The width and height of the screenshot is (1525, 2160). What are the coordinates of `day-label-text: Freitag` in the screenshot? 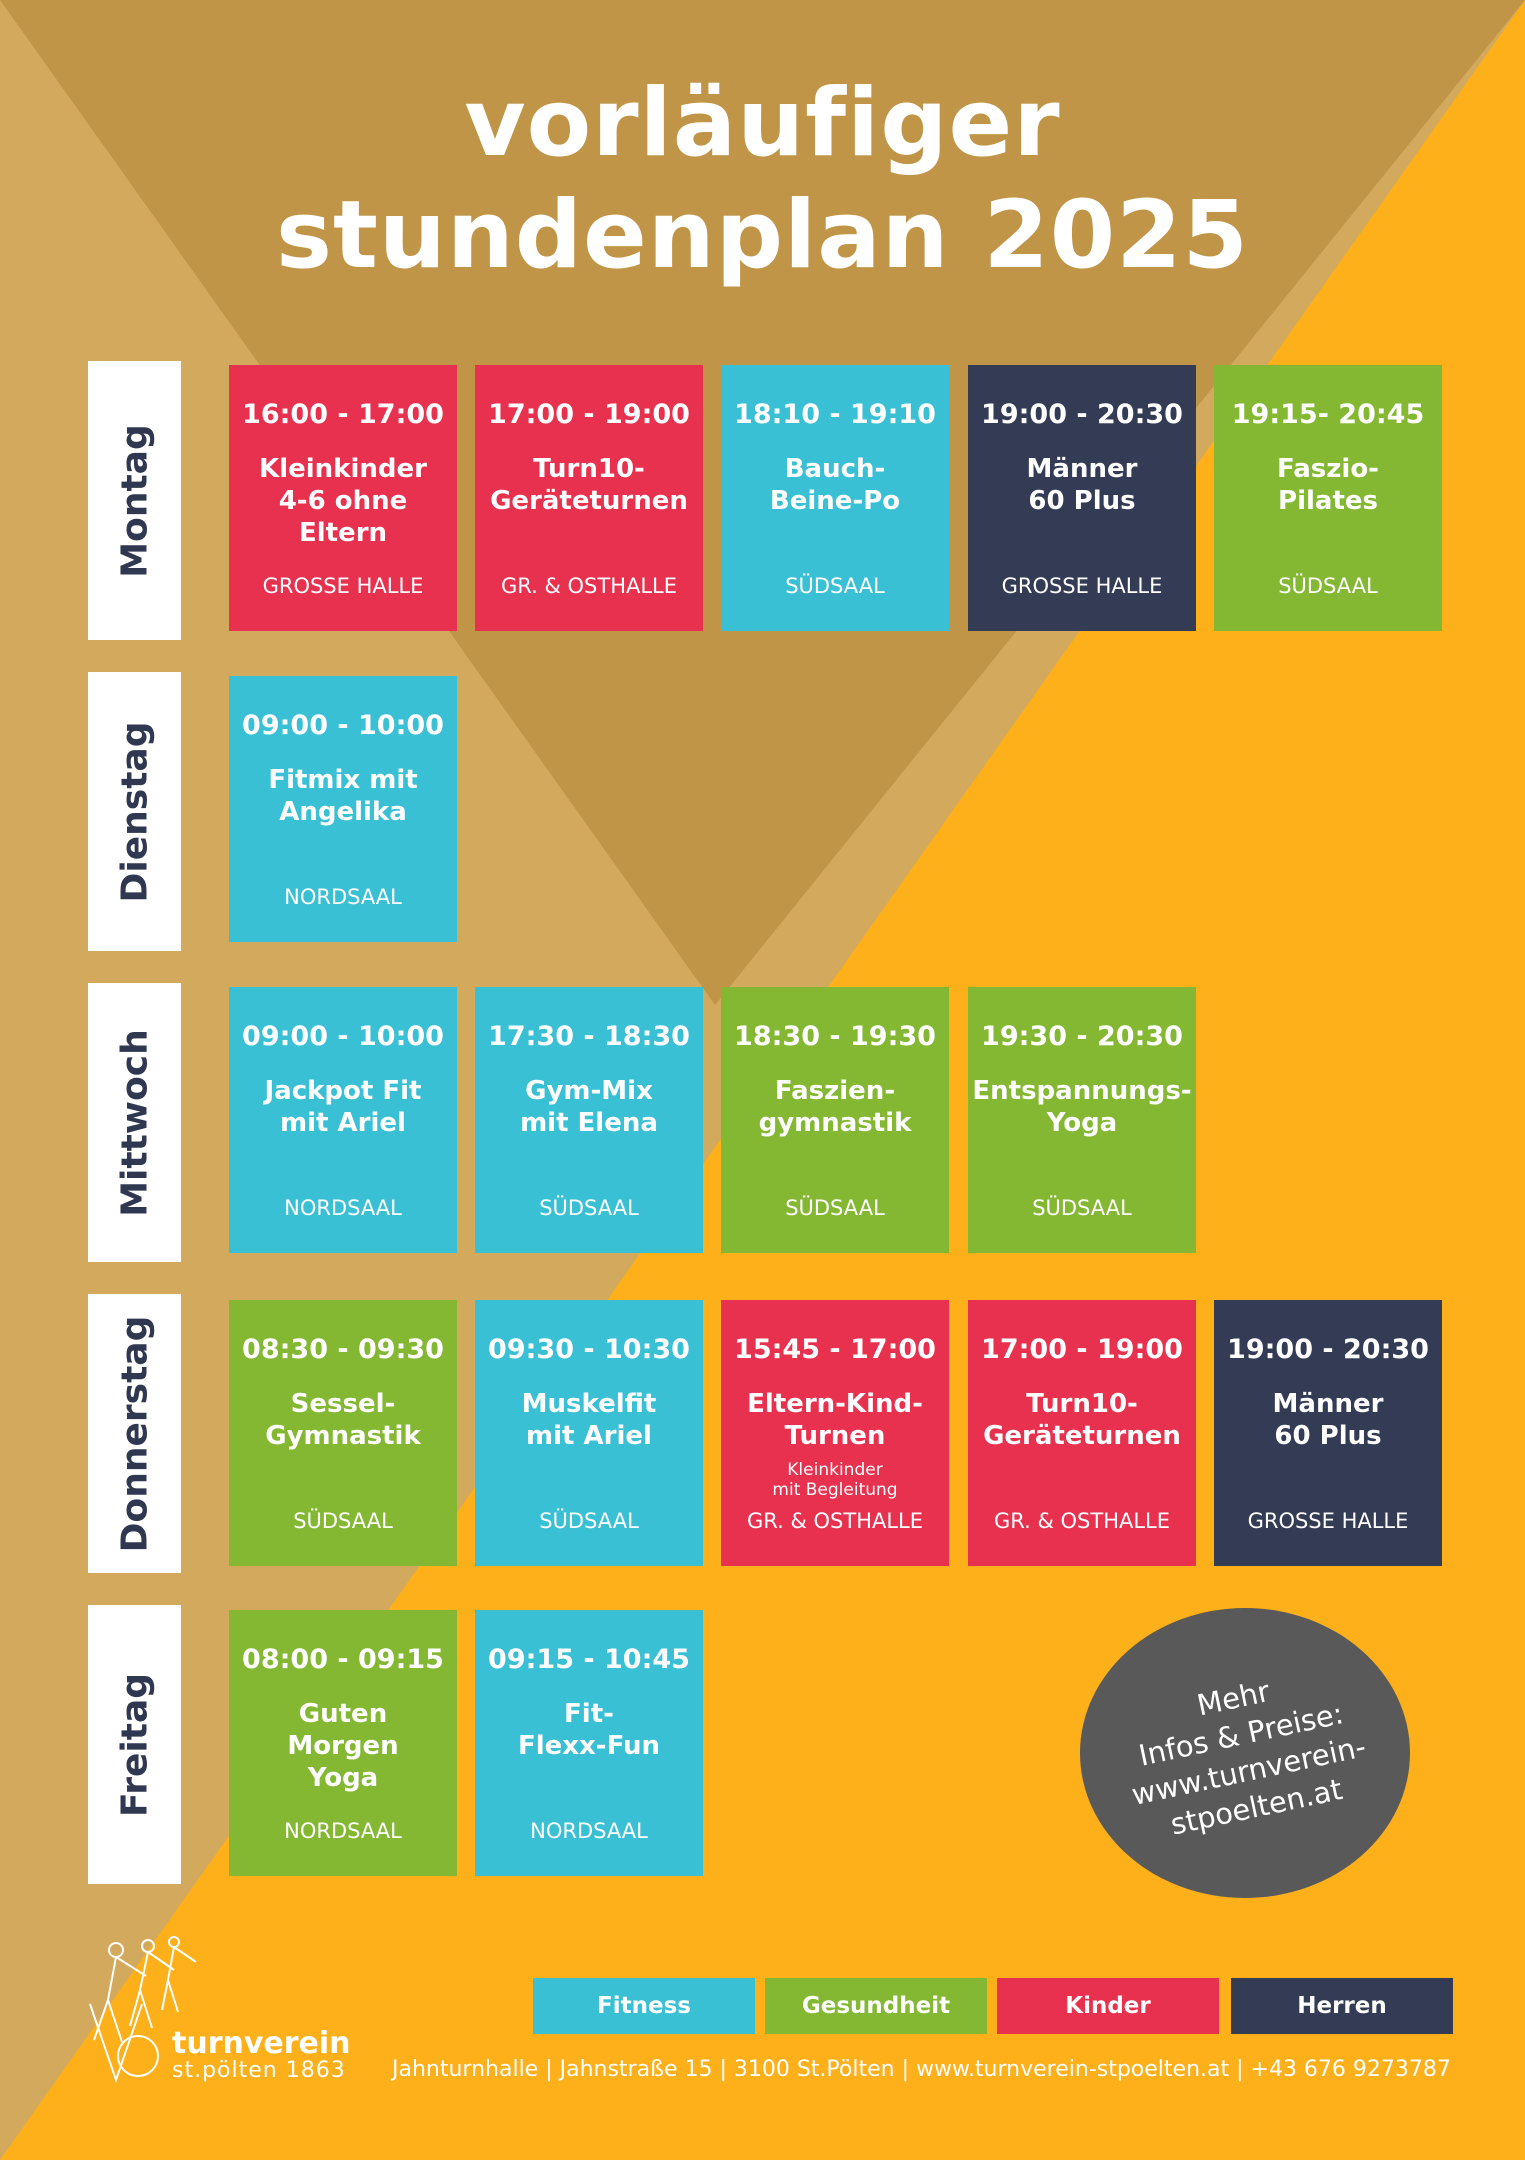 It's located at (134, 1744).